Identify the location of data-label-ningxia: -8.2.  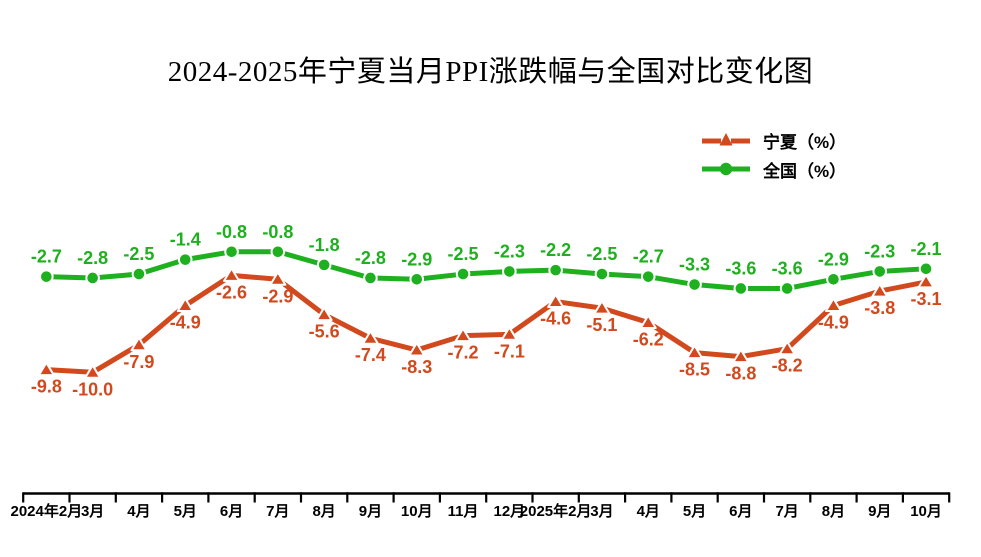
(787, 366).